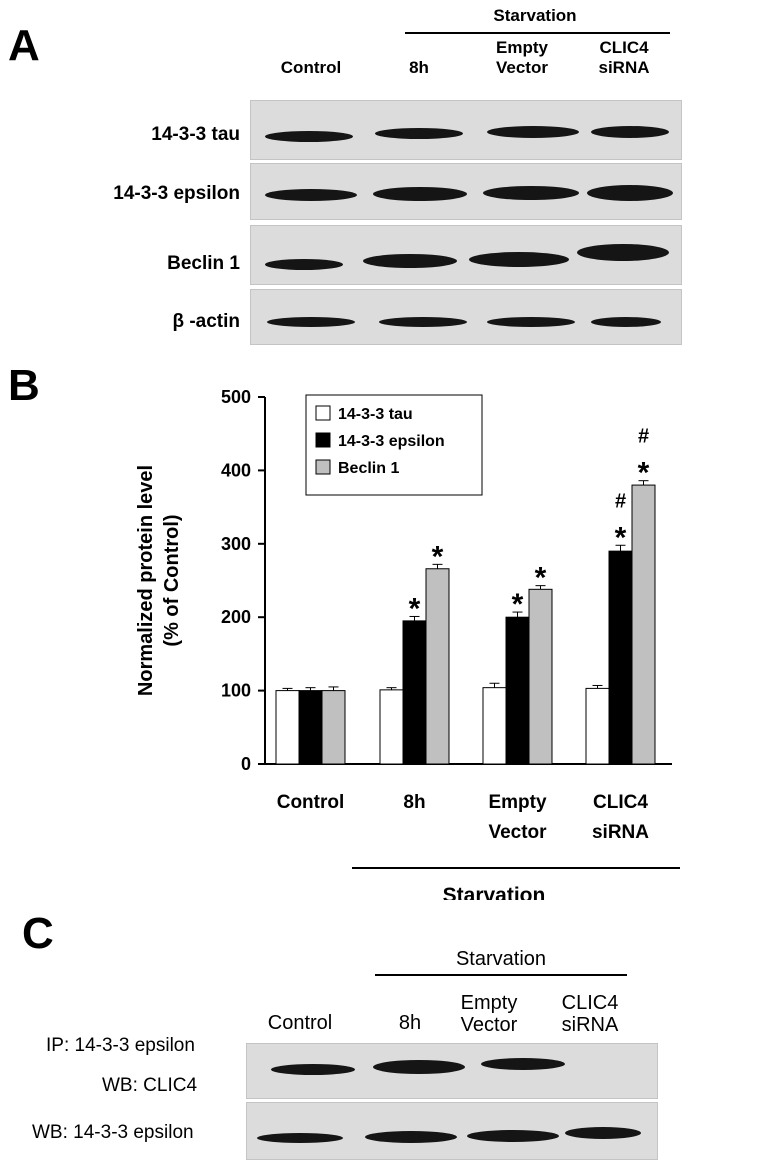 This screenshot has height=1165, width=768. Describe the element at coordinates (246, 764) in the screenshot. I see `y-tick-label: 0` at that location.